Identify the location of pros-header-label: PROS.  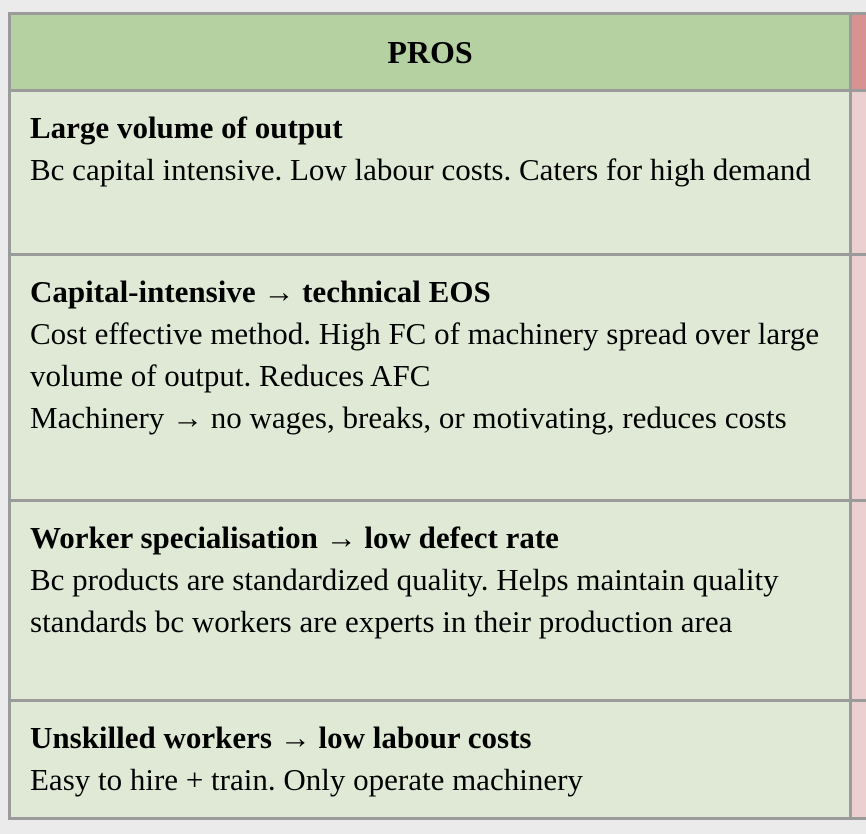
(430, 51).